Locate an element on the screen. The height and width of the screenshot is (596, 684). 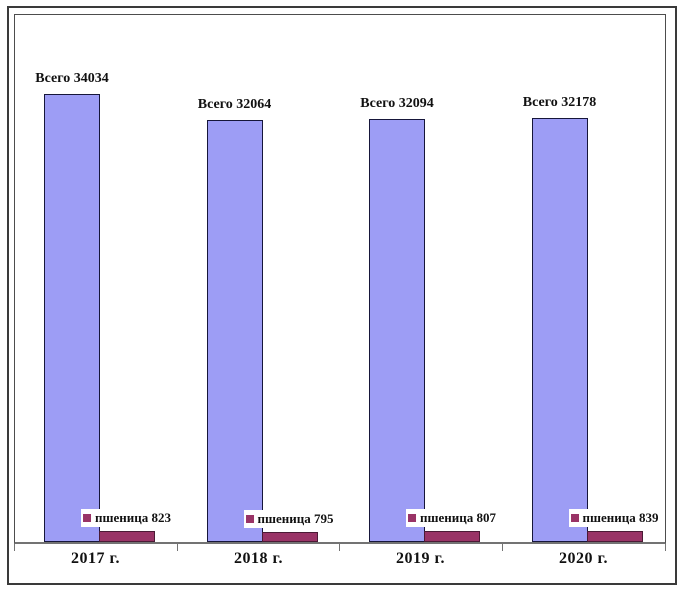
x-axis-category-label: 2020 г. is located at coordinates (583, 558).